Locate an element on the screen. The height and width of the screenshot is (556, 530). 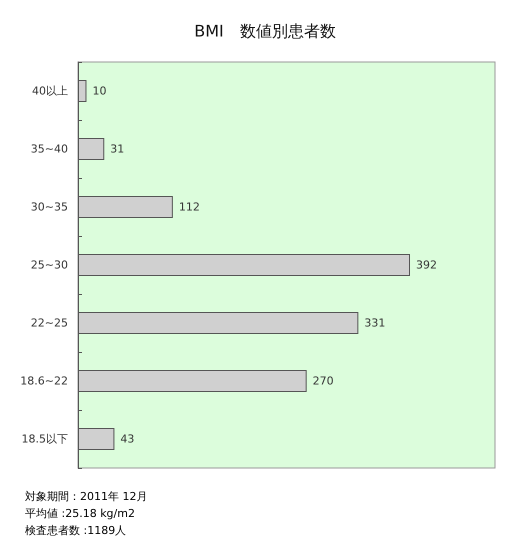
data-label: 112 is located at coordinates (189, 207).